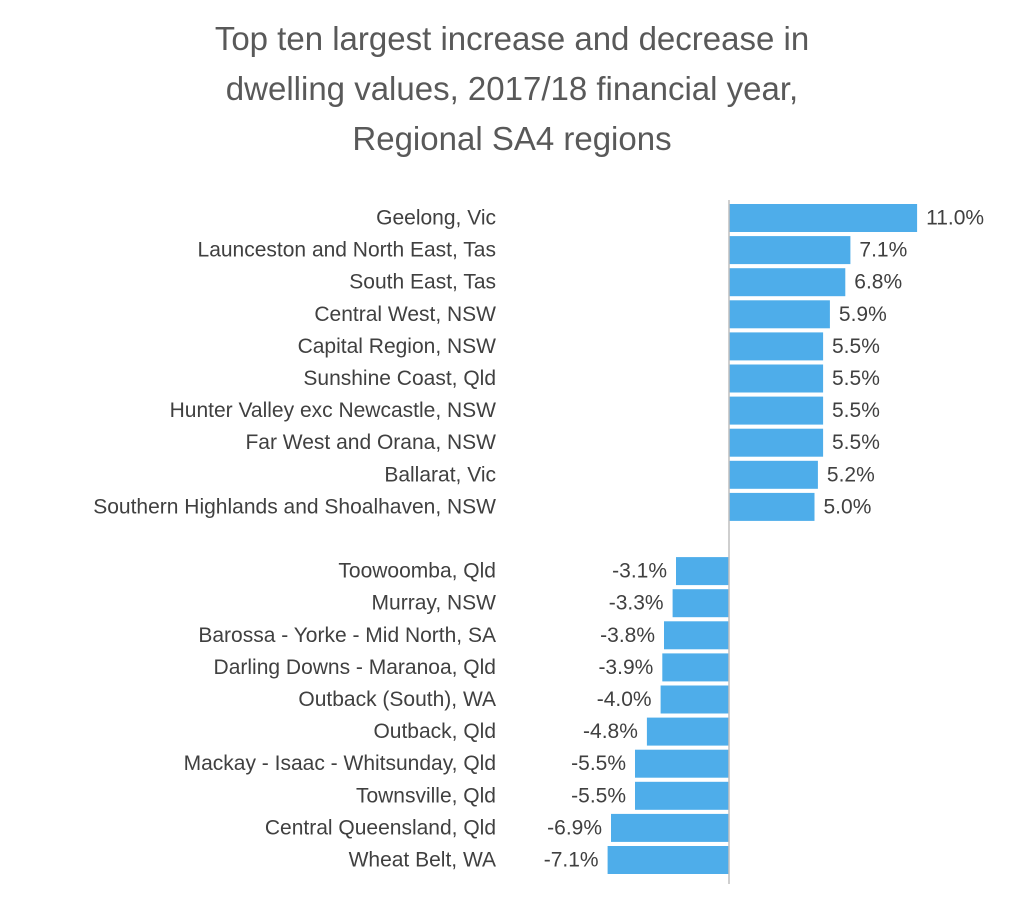 Image resolution: width=1024 pixels, height=923 pixels. I want to click on category-label-far-west-and-orana-nsw: Far West and Orana, NSW, so click(370, 442).